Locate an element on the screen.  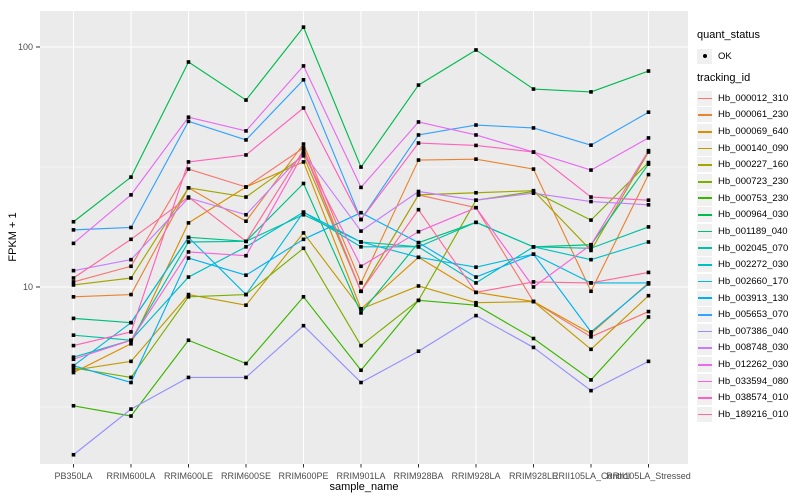
legend-item-label: Hb_000723_230 is located at coordinates (753, 182).